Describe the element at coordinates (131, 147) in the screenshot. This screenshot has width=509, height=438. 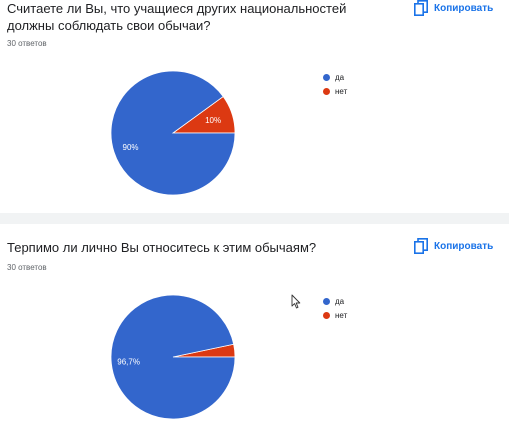
I see `slice-label: 90%` at that location.